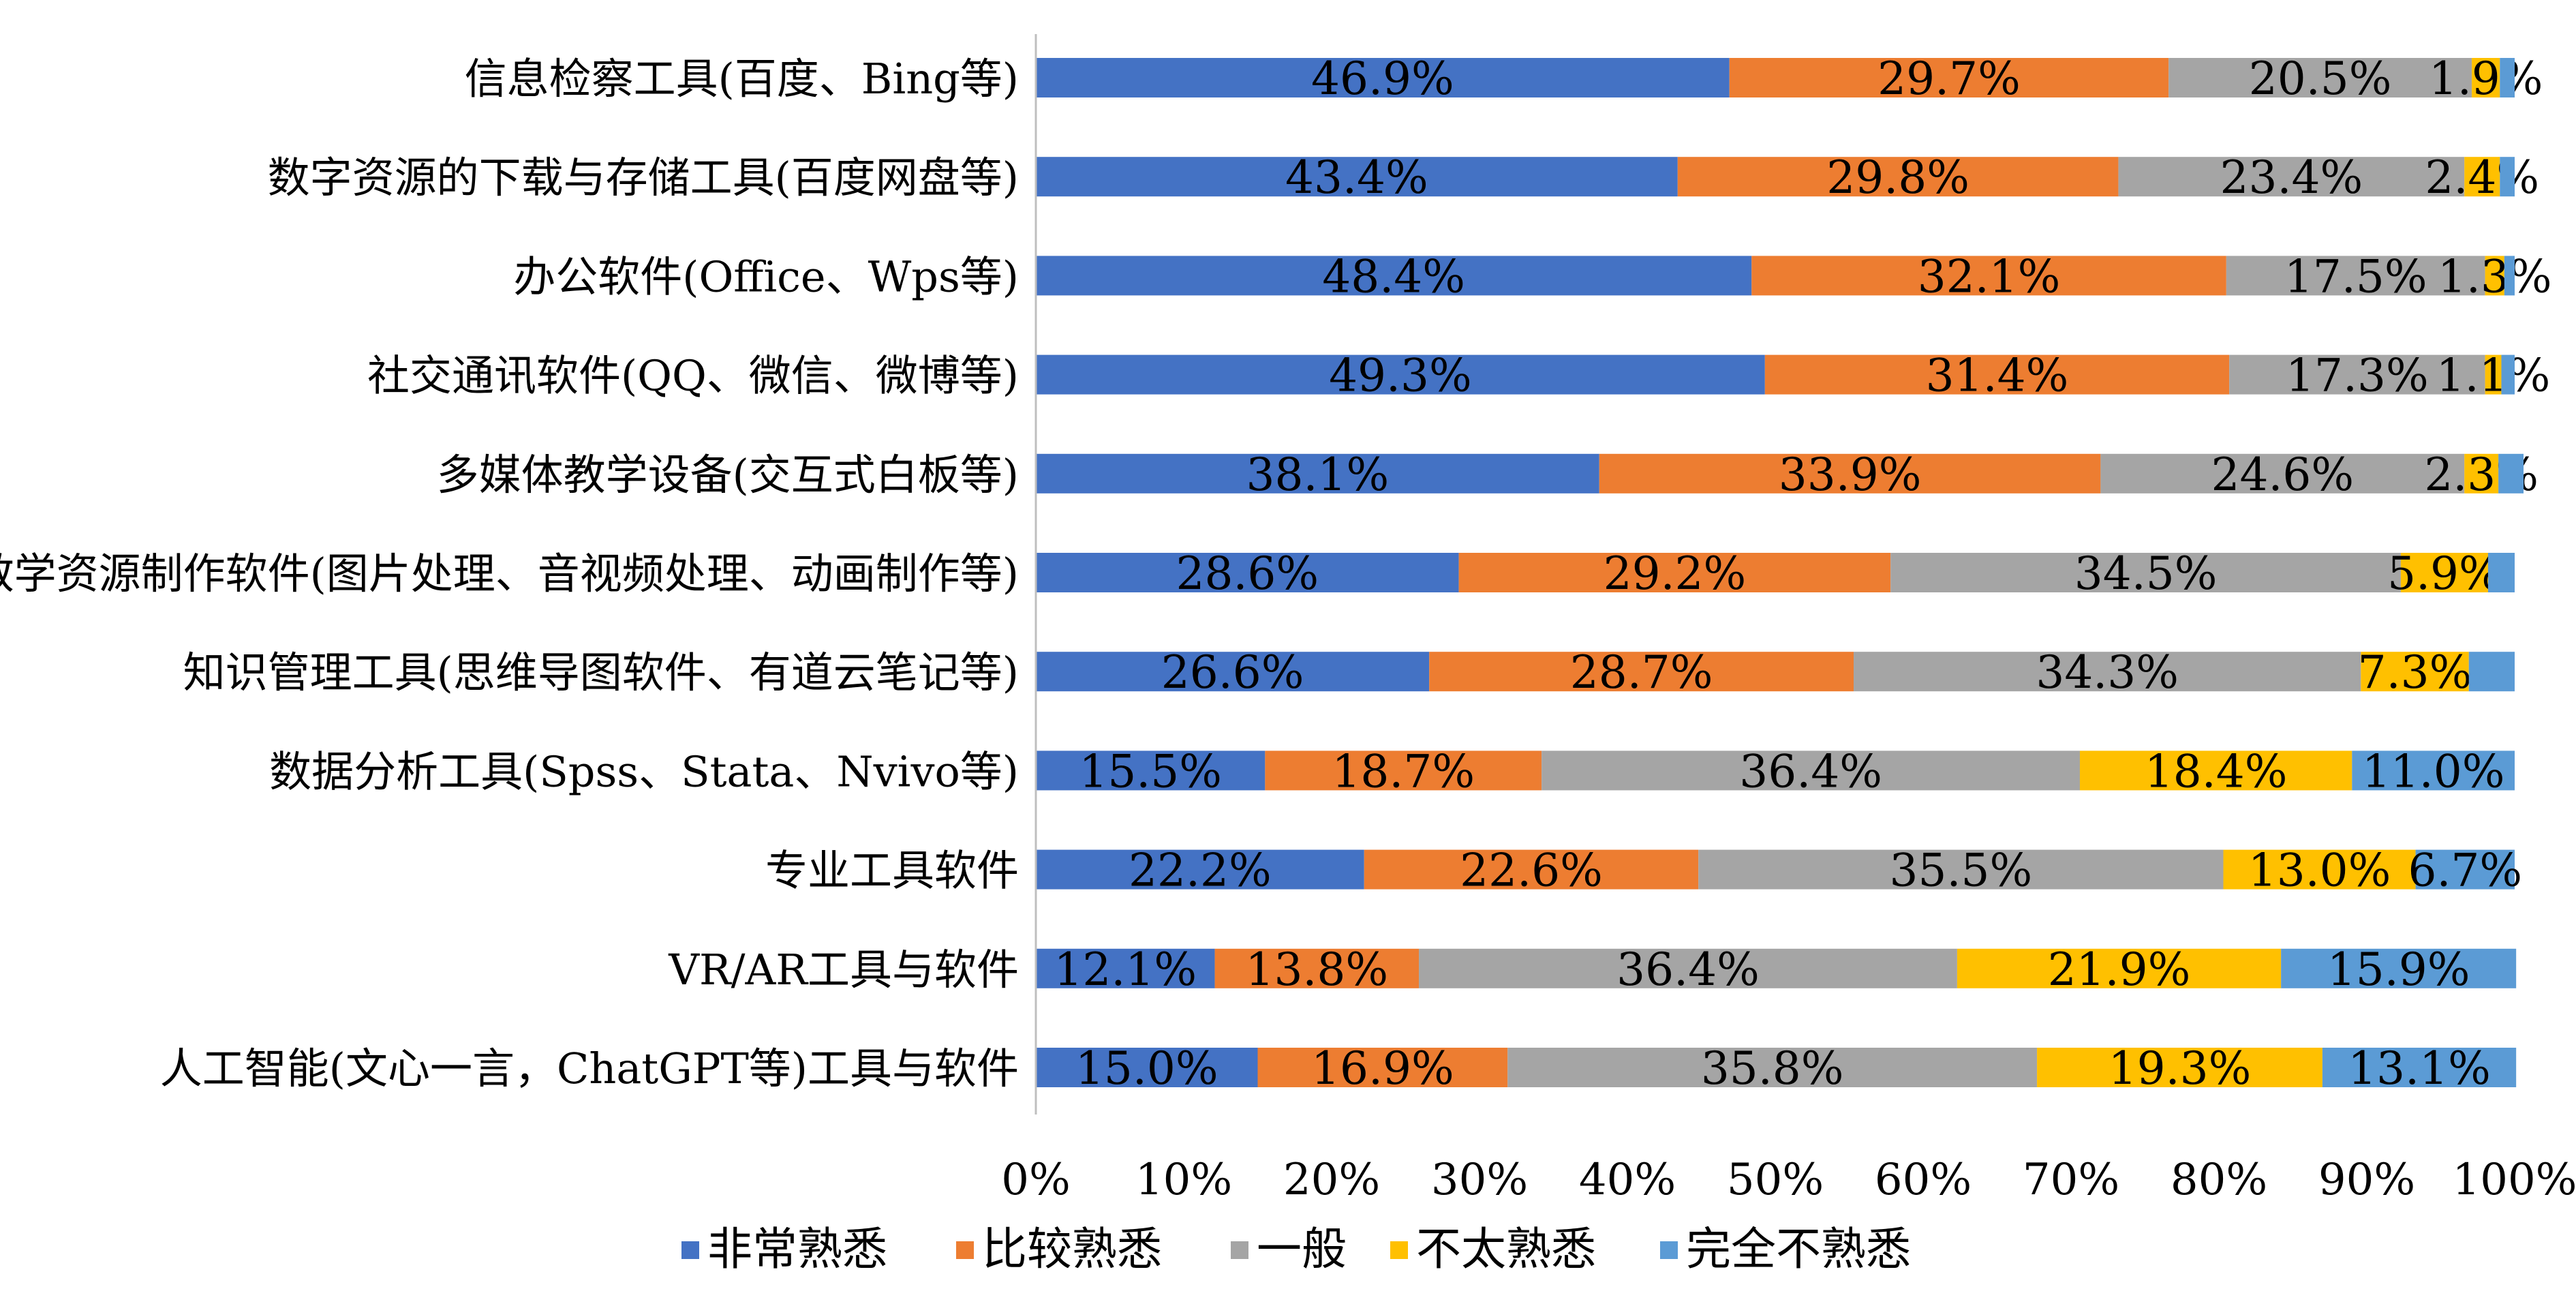 The height and width of the screenshot is (1304, 2576). What do you see at coordinates (844, 970) in the screenshot?
I see `category-label-10: VR/AR工具与软件` at bounding box center [844, 970].